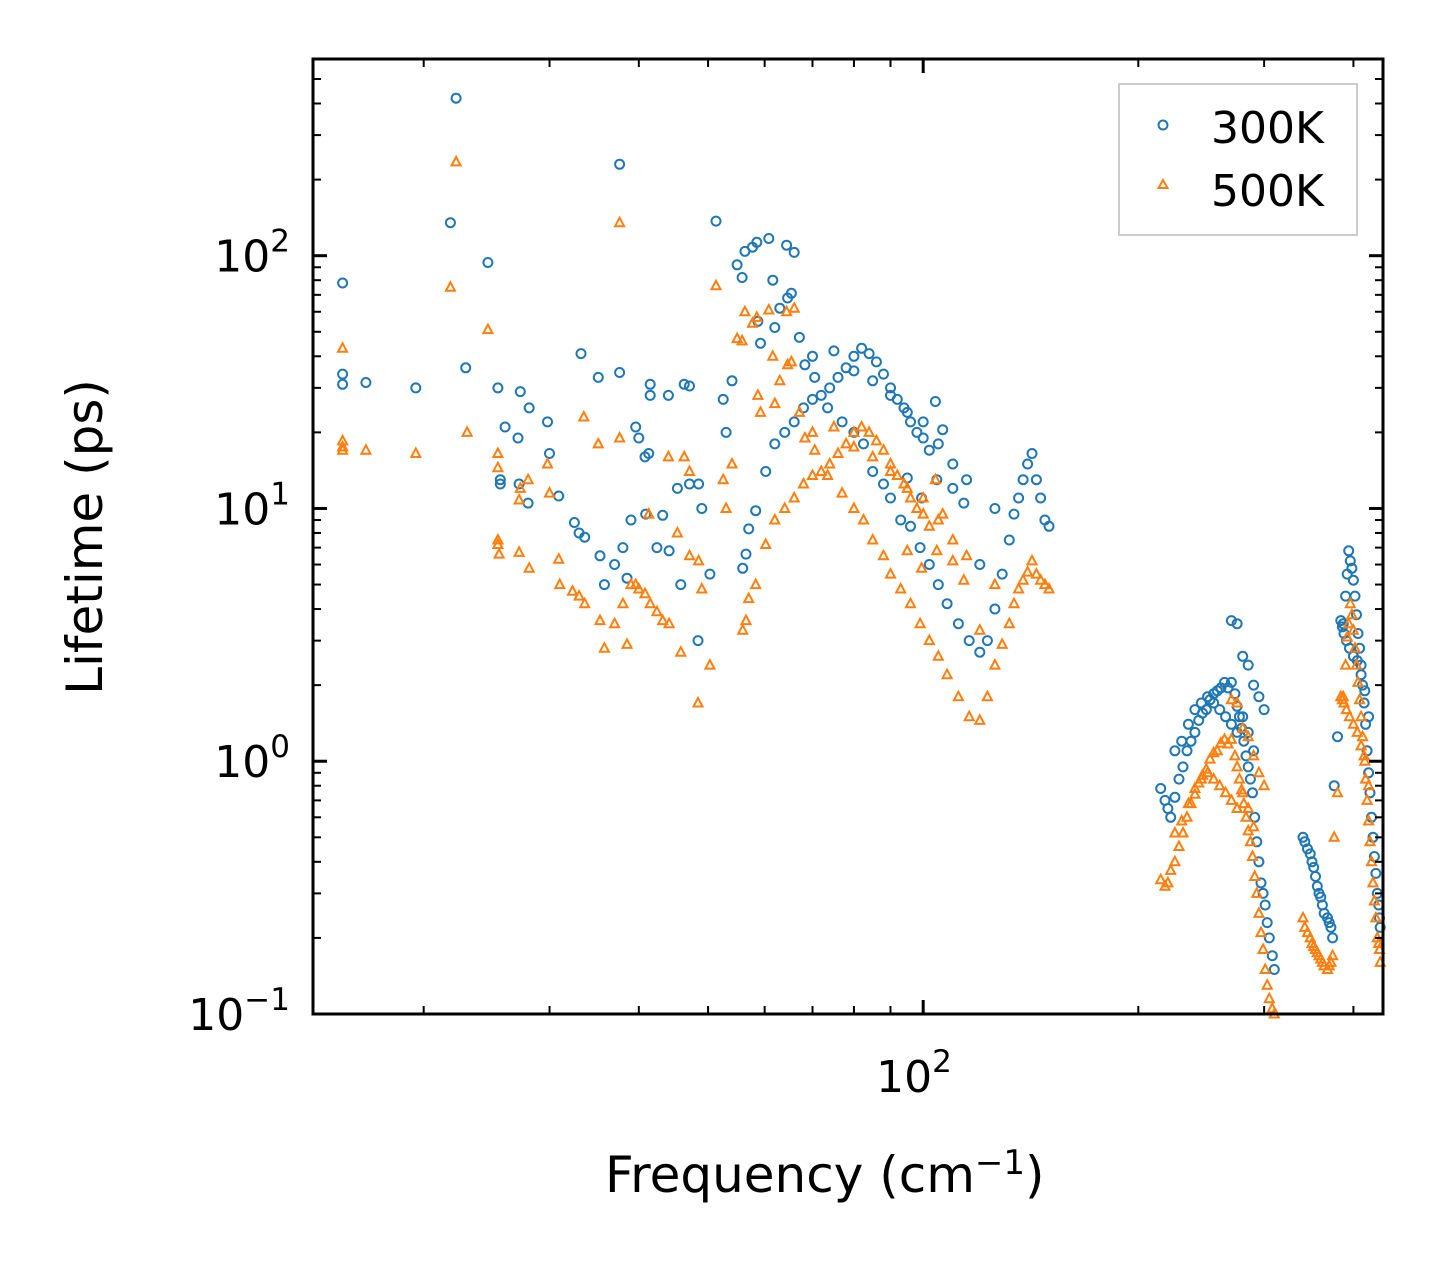 The width and height of the screenshot is (1442, 1269). I want to click on y-axis-label: Lifetime (ps), so click(85, 537).